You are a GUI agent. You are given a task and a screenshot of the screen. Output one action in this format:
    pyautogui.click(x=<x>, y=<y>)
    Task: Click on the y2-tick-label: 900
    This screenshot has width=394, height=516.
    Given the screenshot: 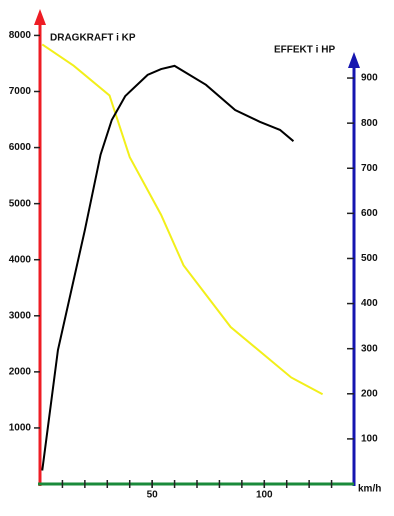 What is the action you would take?
    pyautogui.click(x=369, y=78)
    